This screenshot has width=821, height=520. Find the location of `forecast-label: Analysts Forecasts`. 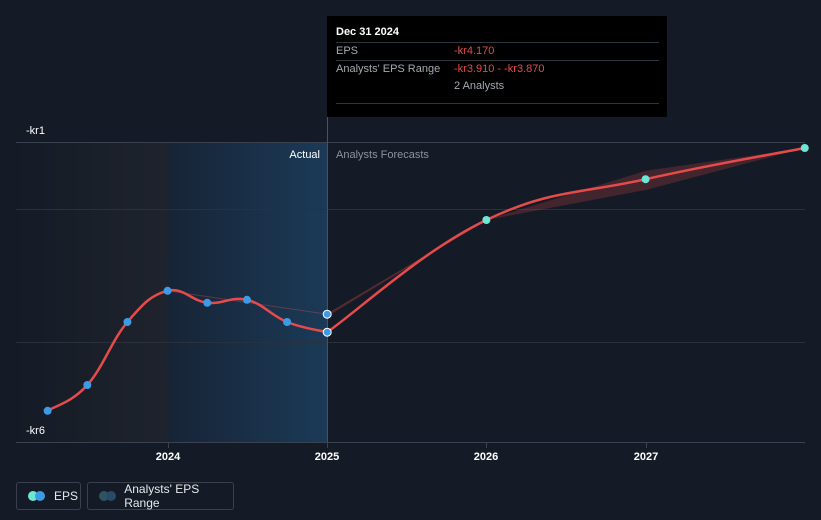

forecast-label: Analysts Forecasts is located at coordinates (382, 155).